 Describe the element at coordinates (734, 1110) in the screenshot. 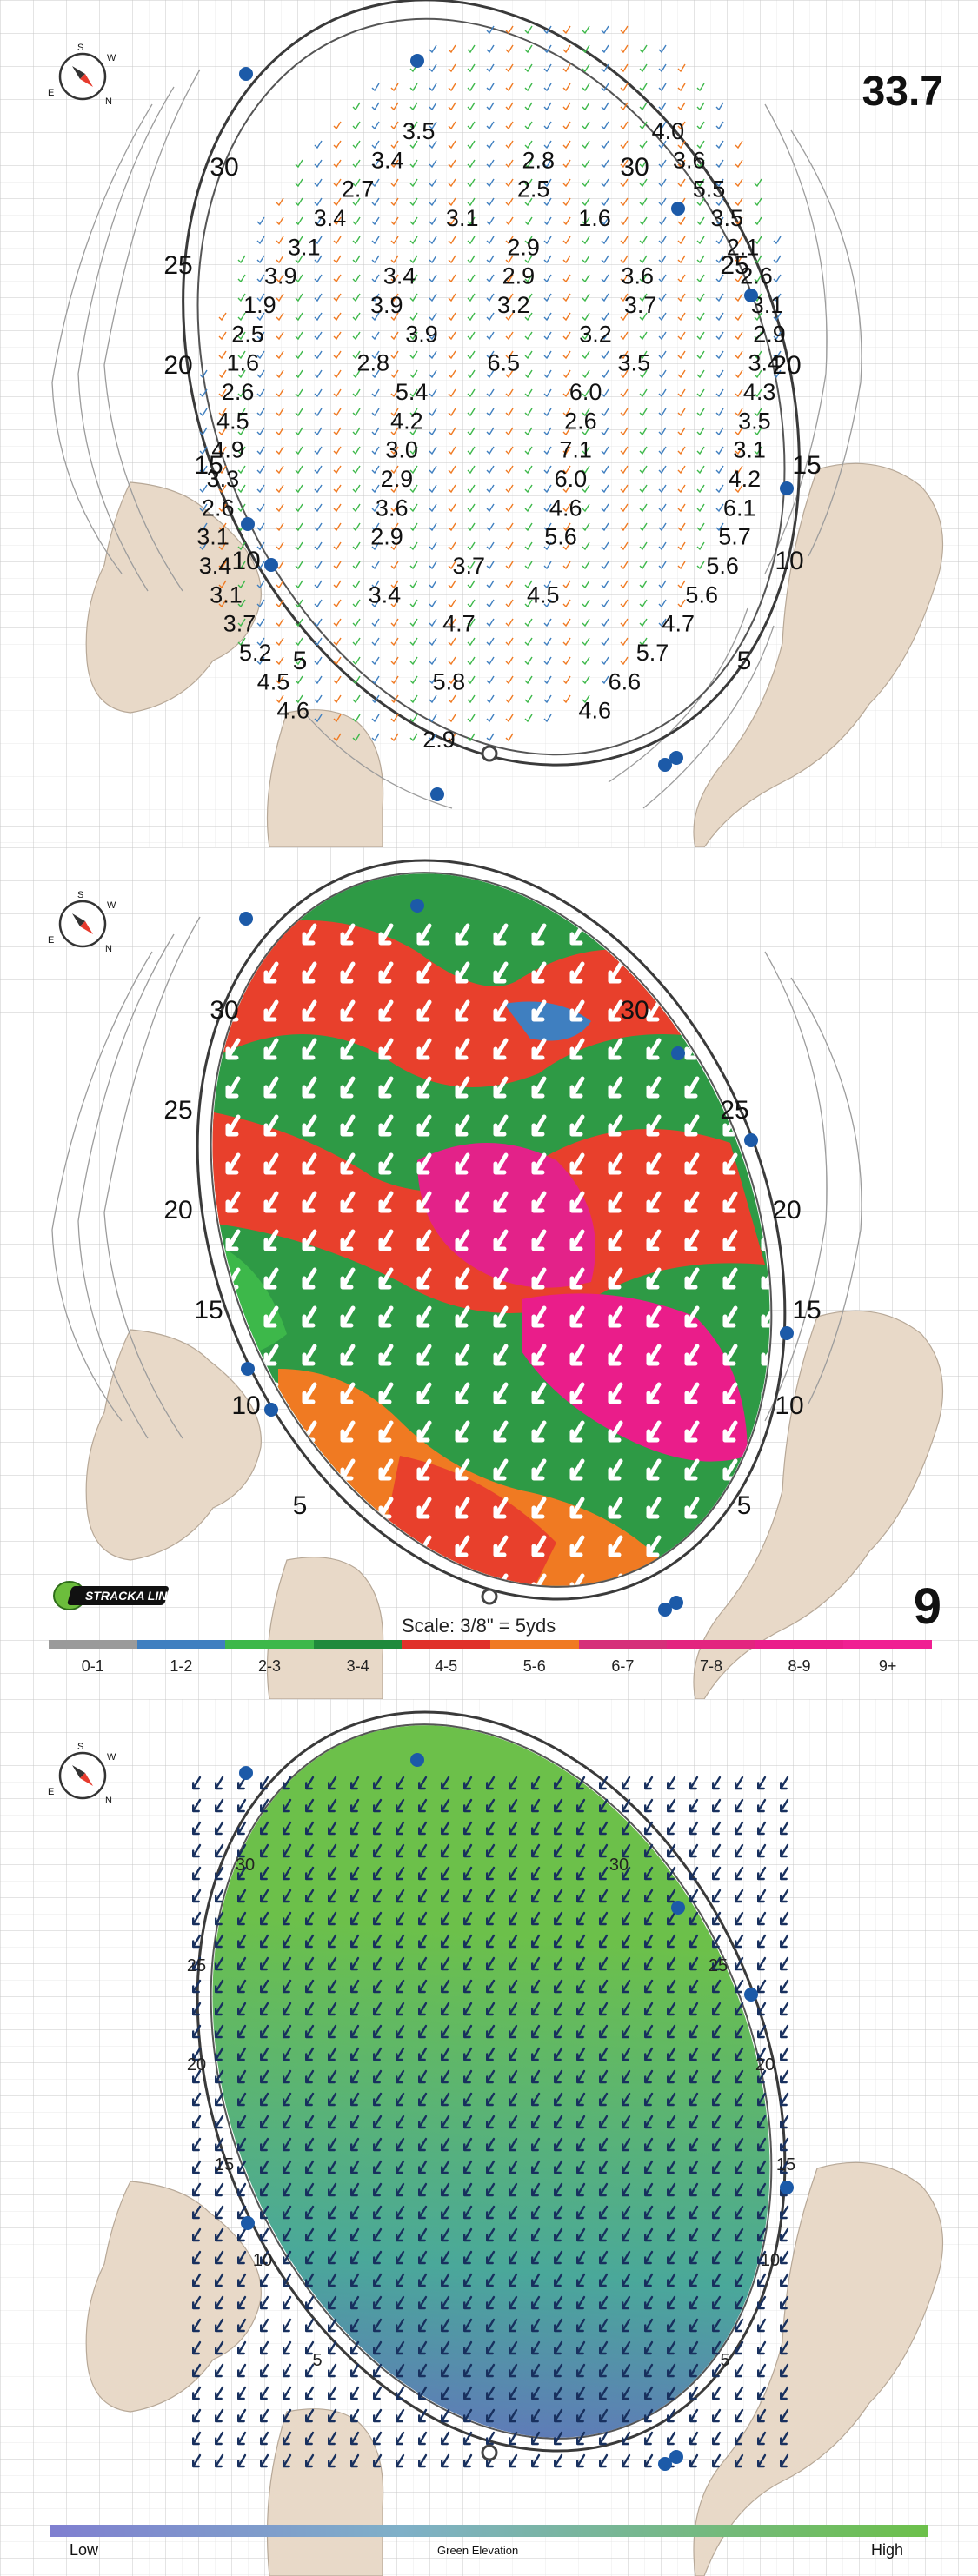

I see `distance-label-right-25: 25` at that location.